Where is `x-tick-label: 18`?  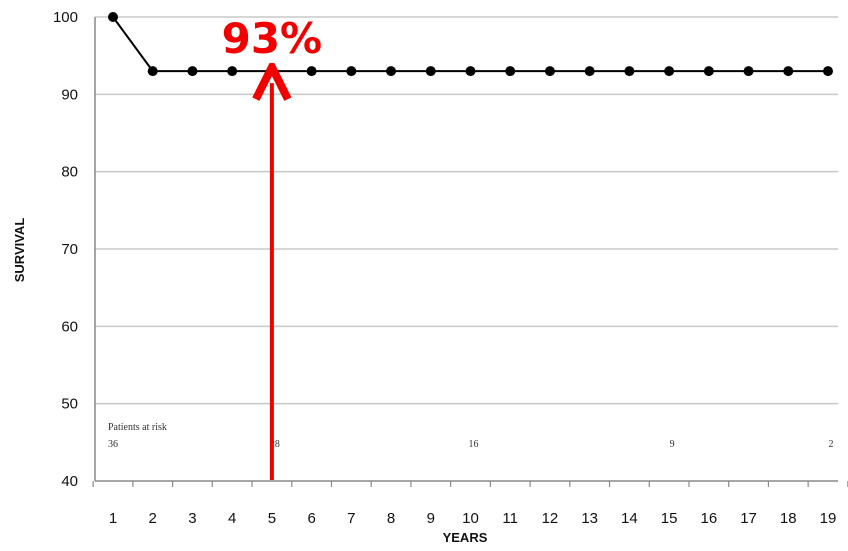
x-tick-label: 18 is located at coordinates (788, 518).